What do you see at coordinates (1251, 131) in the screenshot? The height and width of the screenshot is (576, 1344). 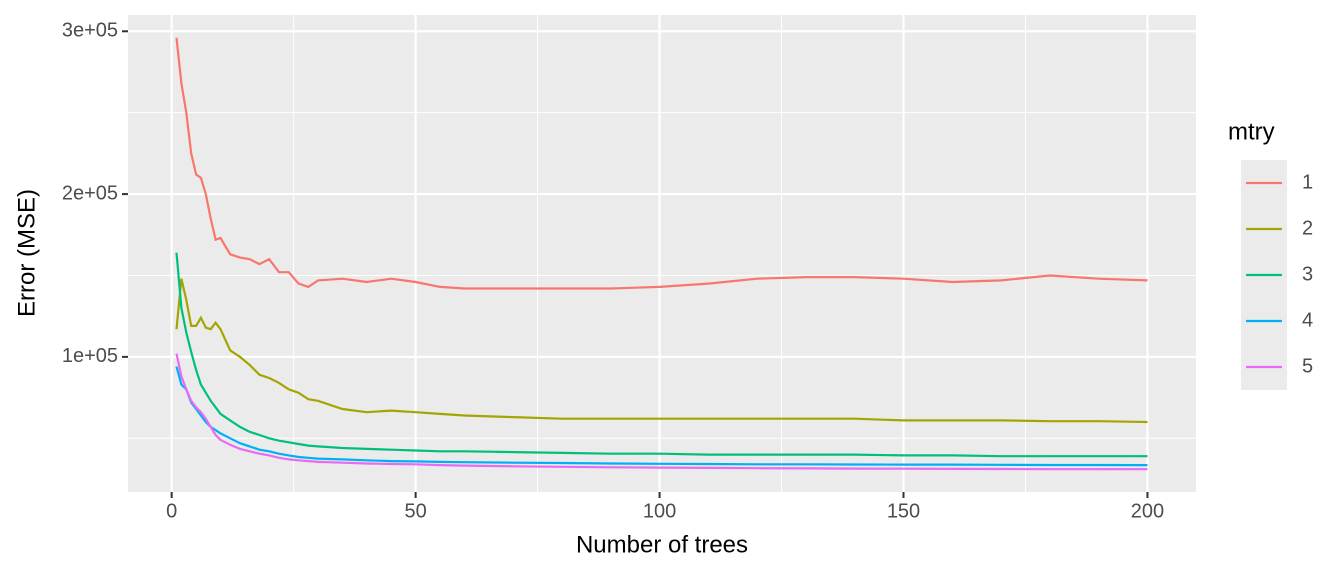 I see `legend-title: mtry` at bounding box center [1251, 131].